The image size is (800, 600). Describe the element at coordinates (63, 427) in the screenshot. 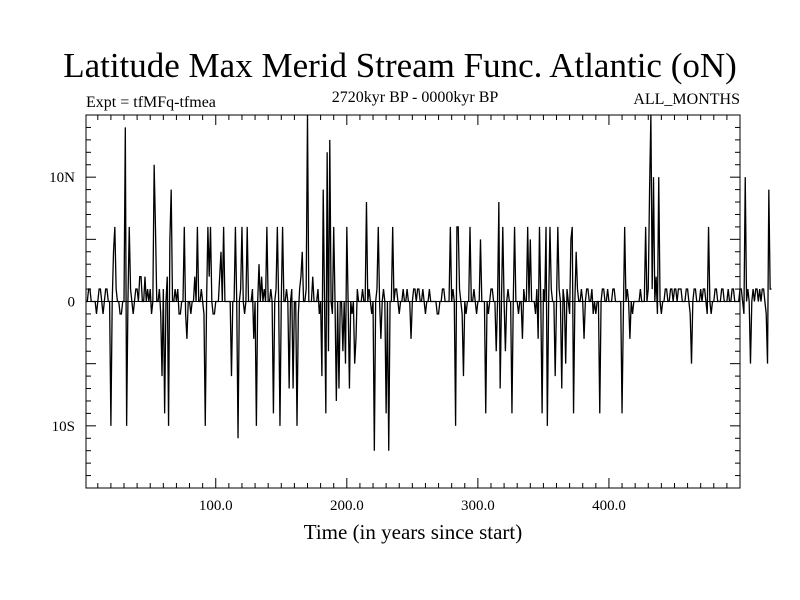

I see `y-tick-label: 10S` at that location.